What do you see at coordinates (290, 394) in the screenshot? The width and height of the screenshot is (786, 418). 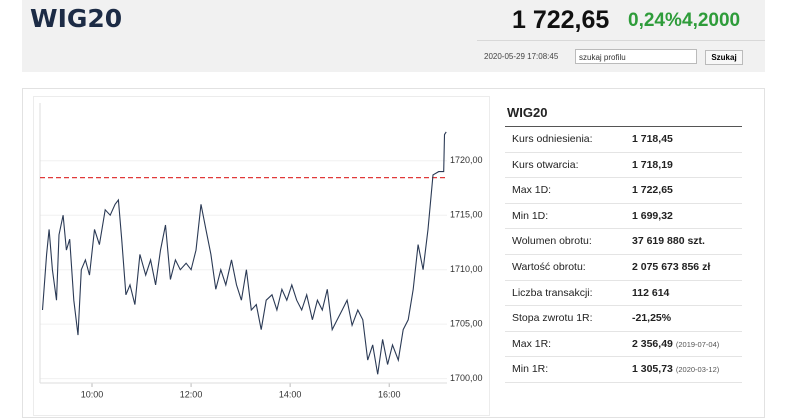 I see `x-tick-label: 14:00` at bounding box center [290, 394].